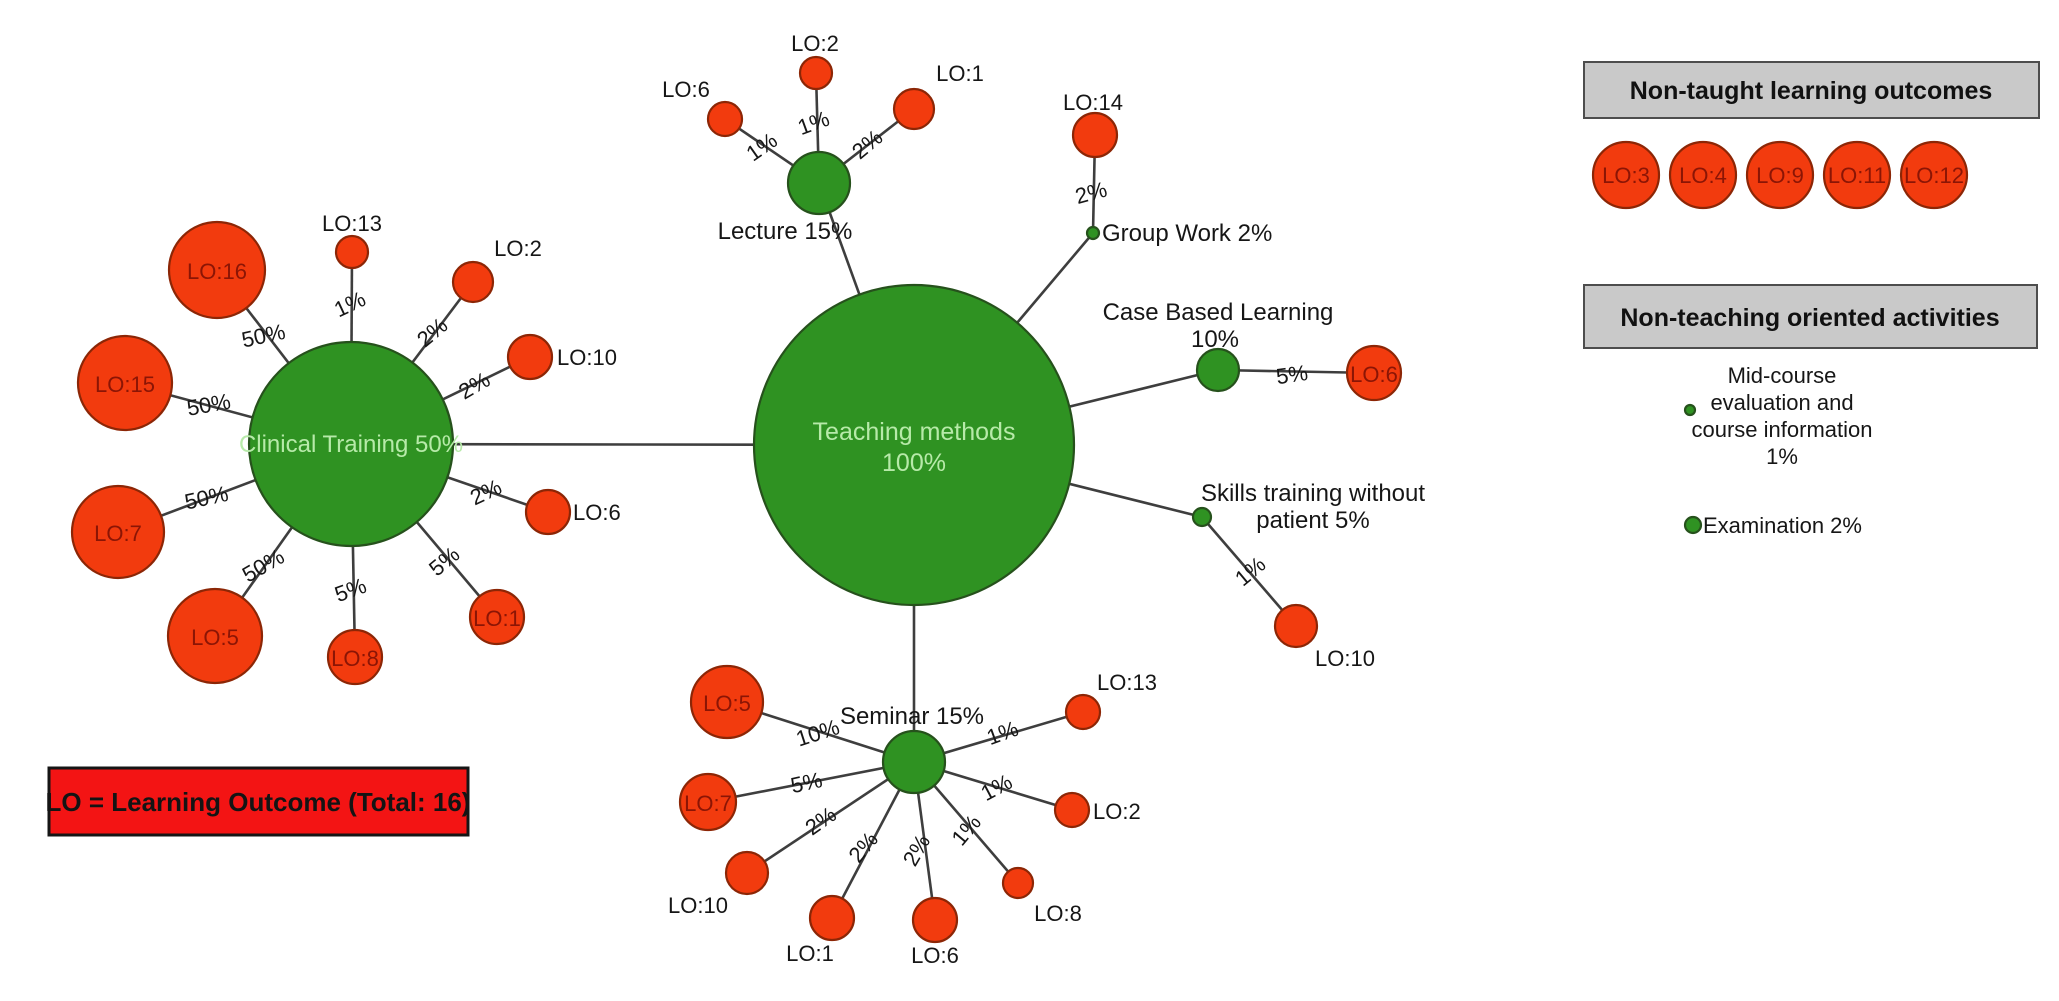 The width and height of the screenshot is (2059, 1001). I want to click on mid-course-pct: 1%, so click(1782, 456).